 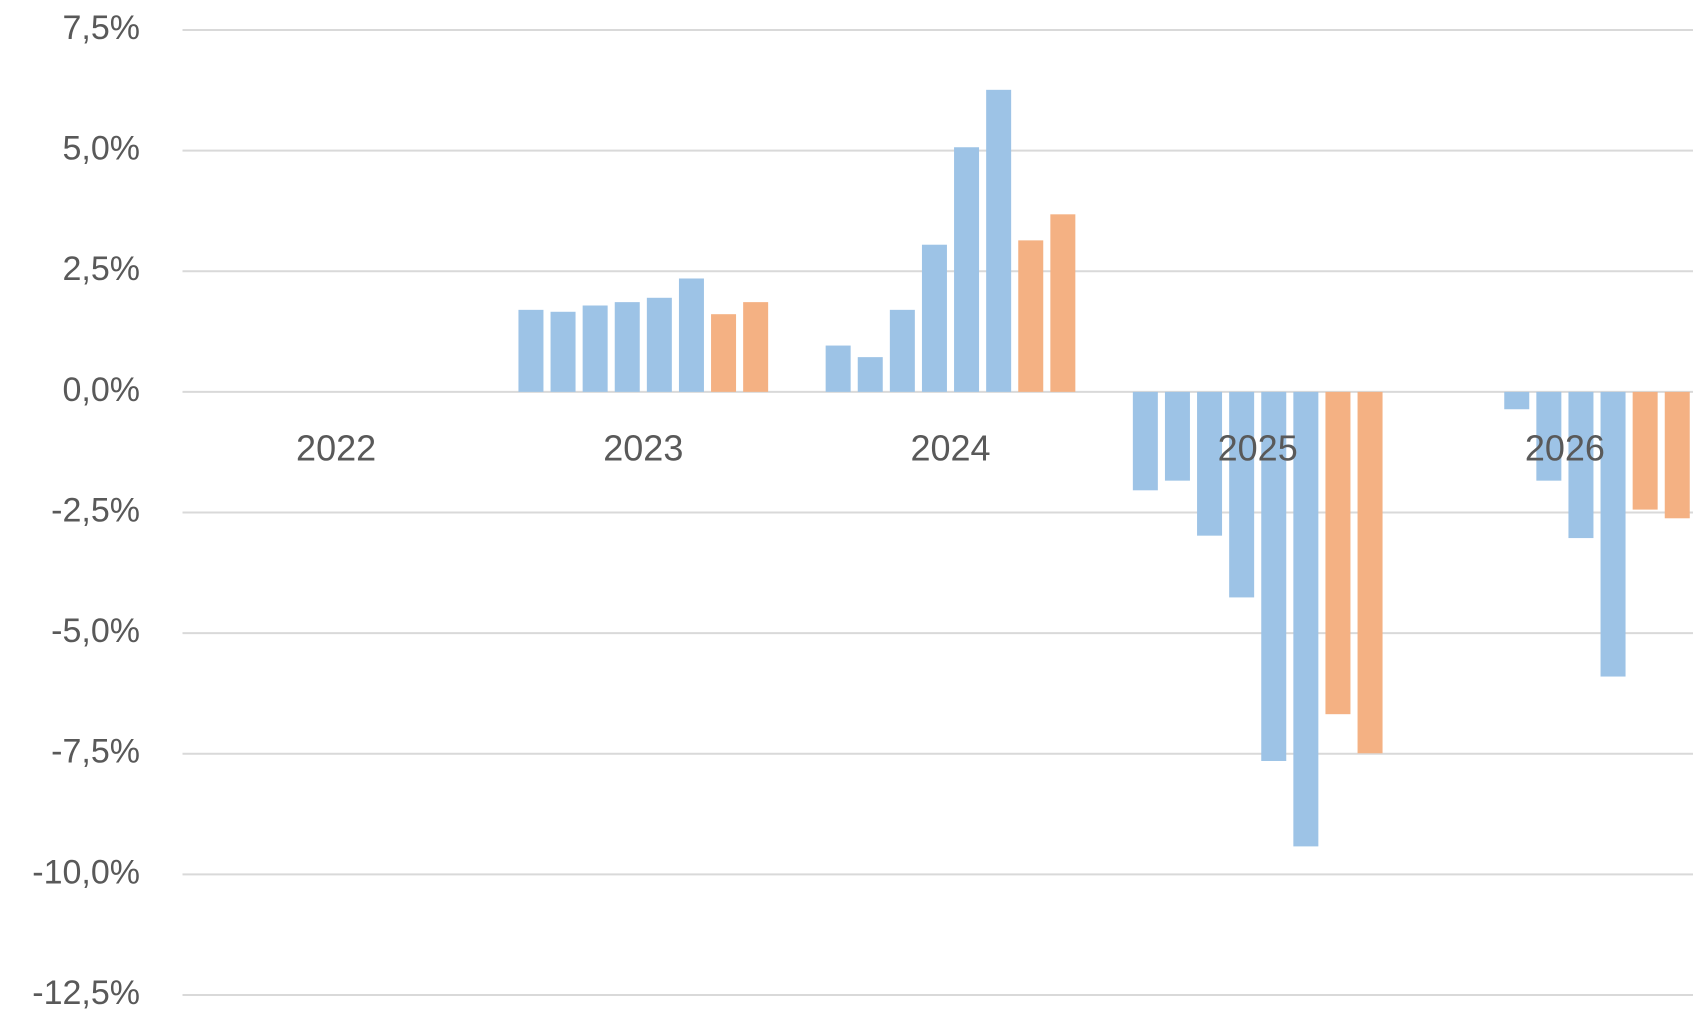 What do you see at coordinates (102, 390) in the screenshot?
I see `y-tick-label: 0,0%` at bounding box center [102, 390].